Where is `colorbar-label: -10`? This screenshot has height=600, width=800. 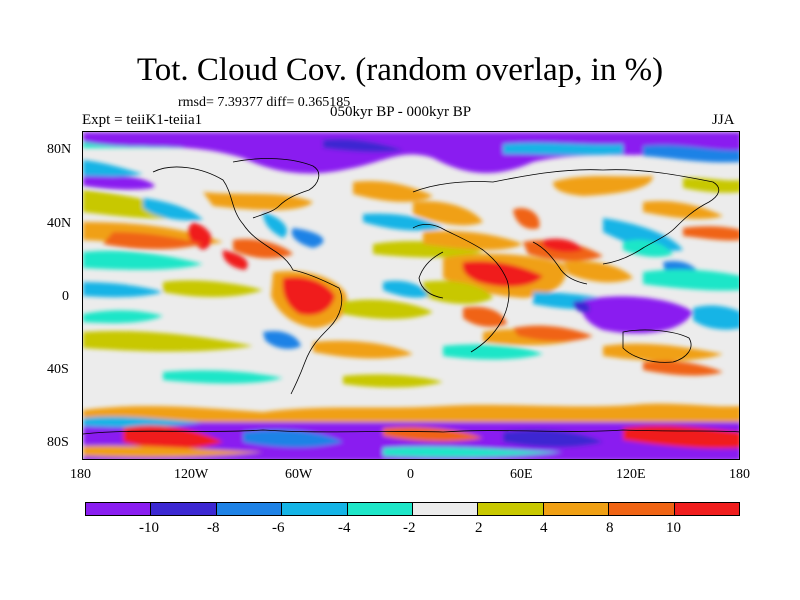
colorbar-label: -10 is located at coordinates (149, 528).